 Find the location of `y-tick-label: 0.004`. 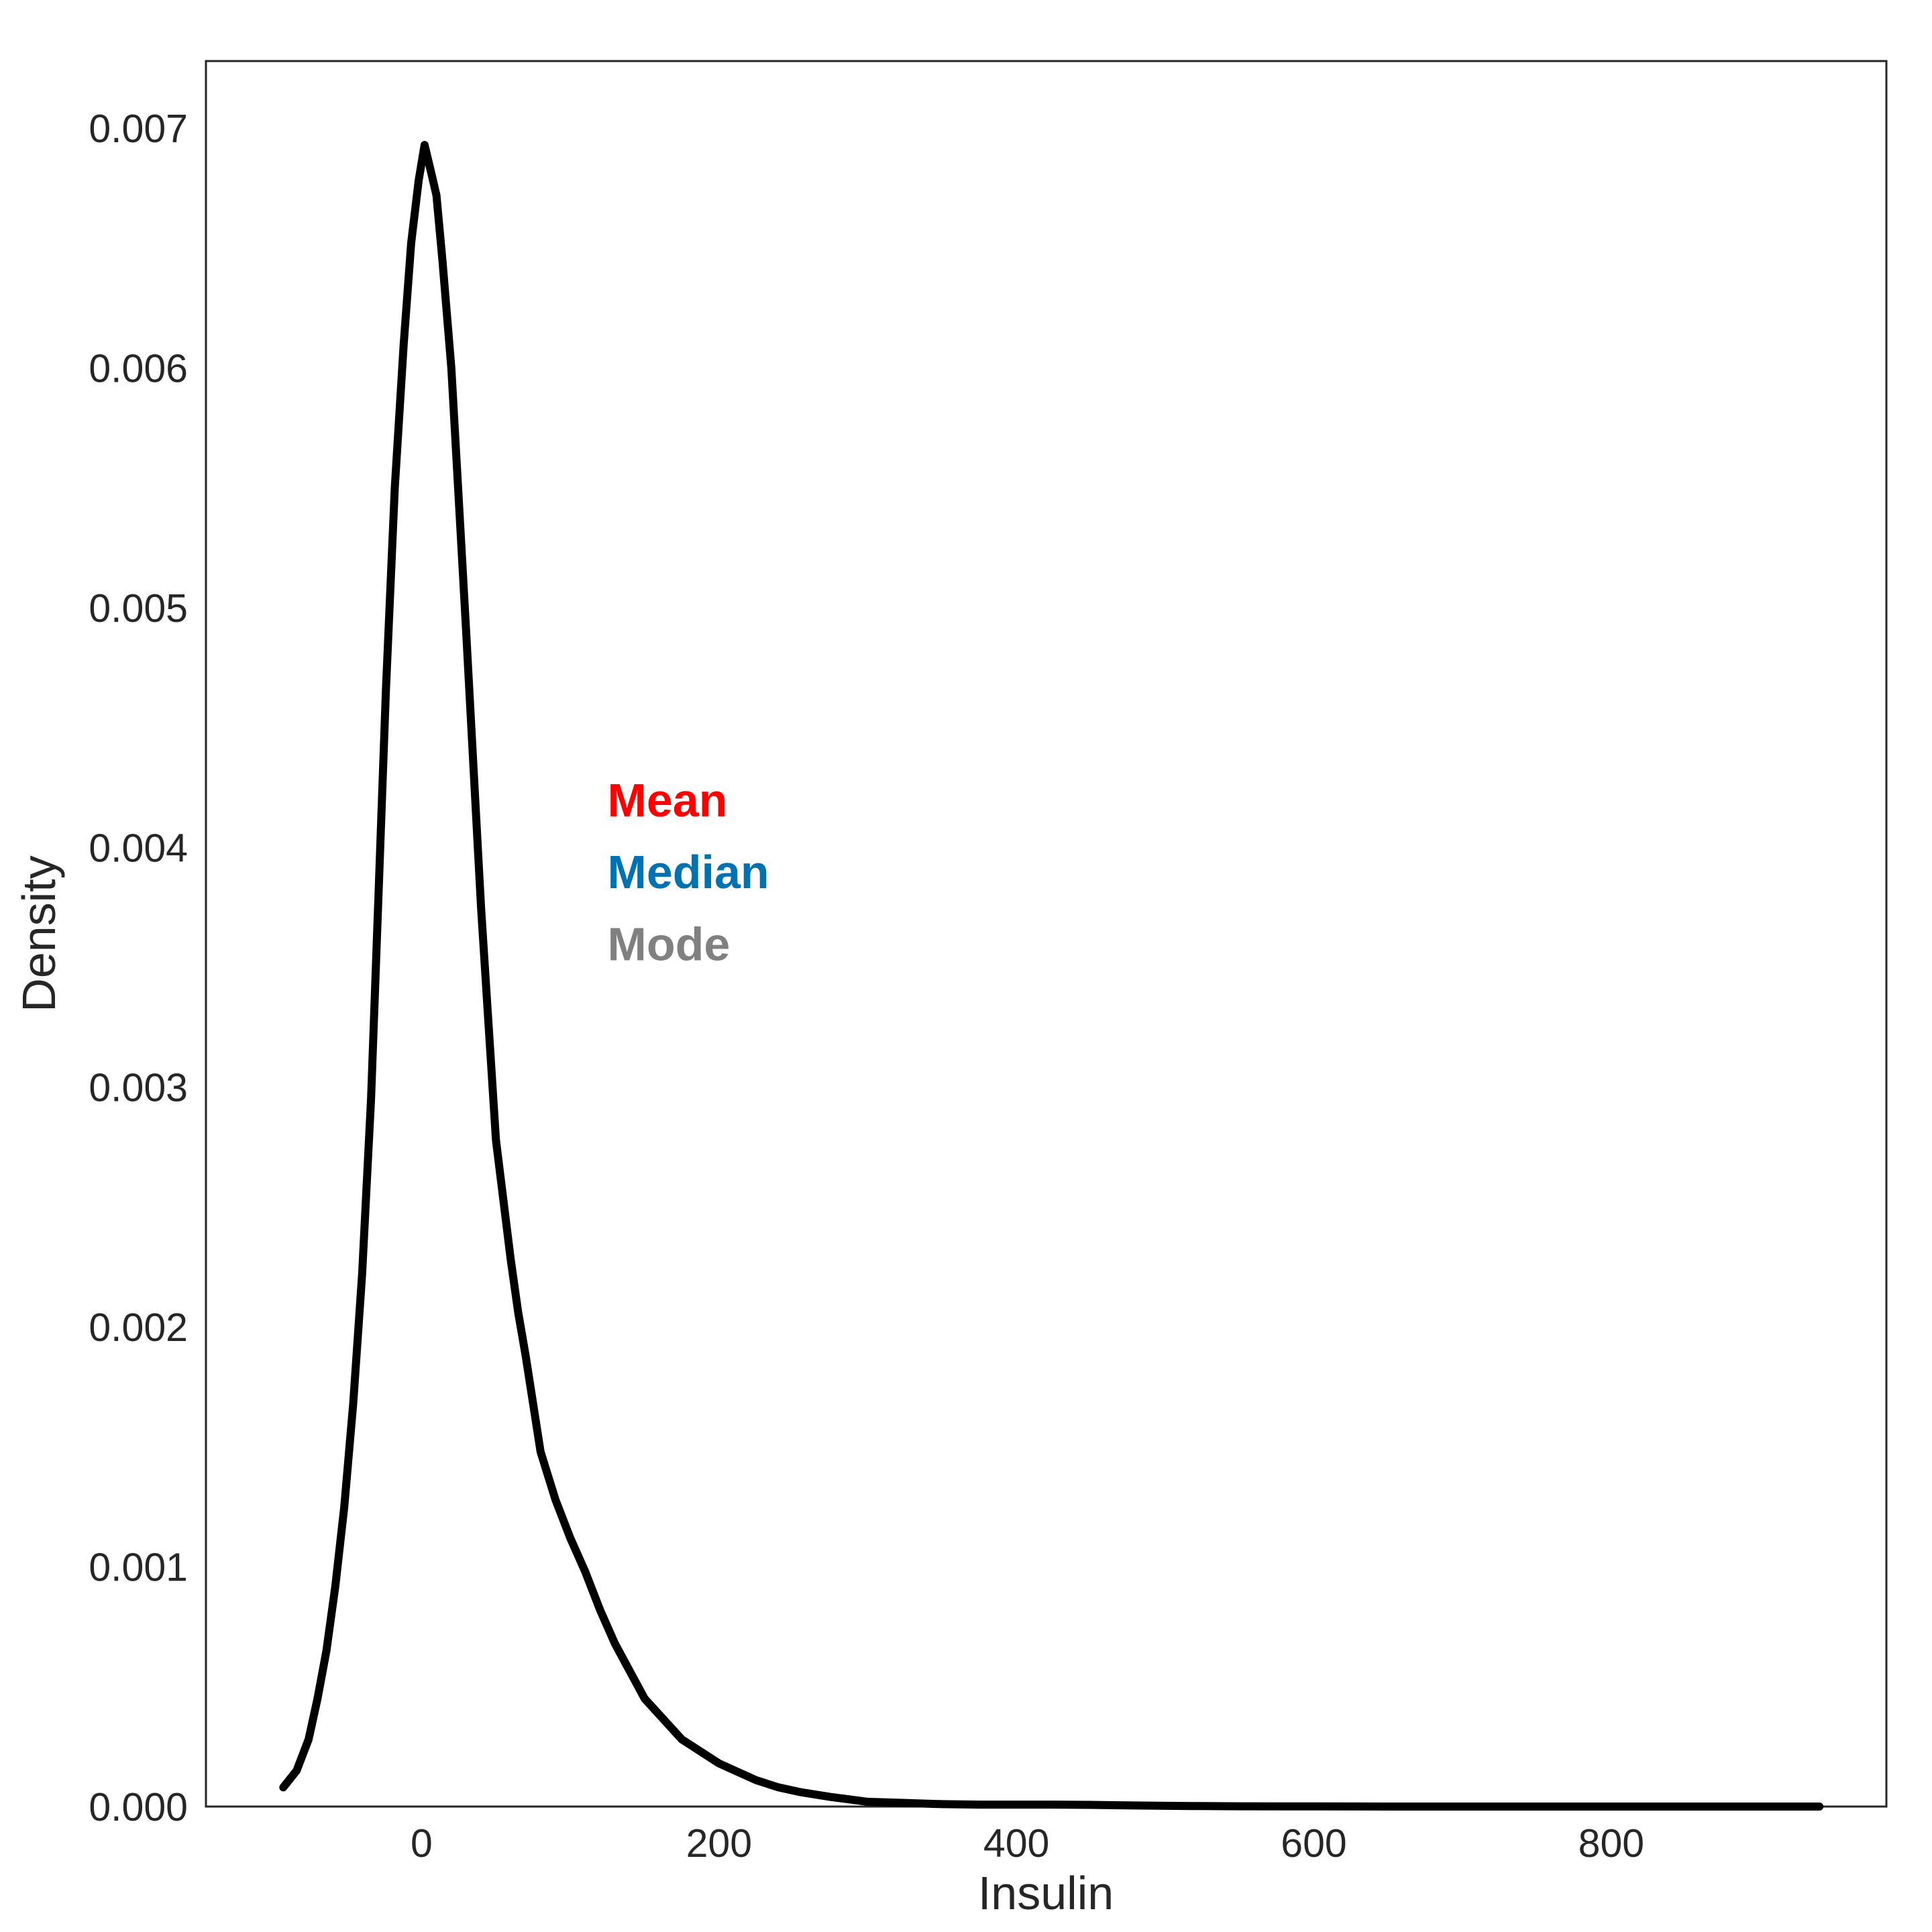

y-tick-label: 0.004 is located at coordinates (138, 848).